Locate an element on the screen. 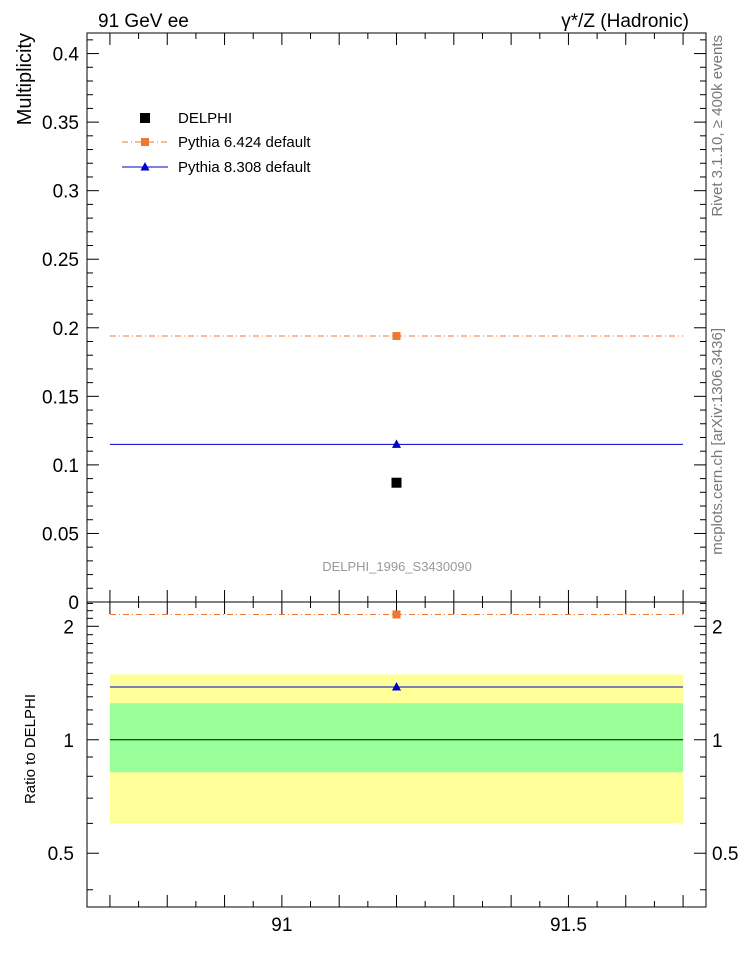 The image size is (746, 972). ratio-y-tick-label: 0.5 is located at coordinates (61, 854).